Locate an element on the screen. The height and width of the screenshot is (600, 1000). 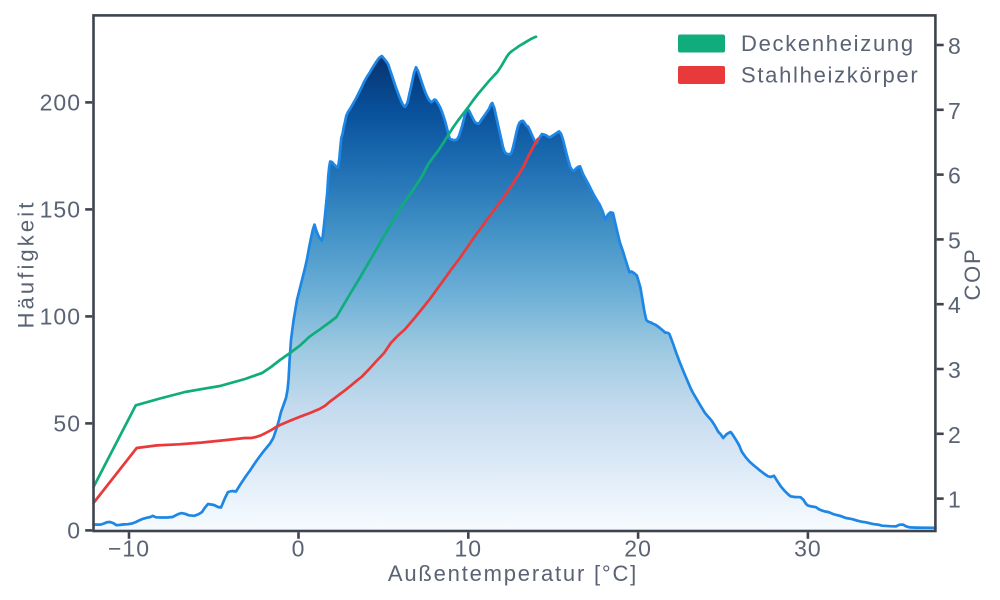
svg-text: 150 is located at coordinates (60, 210).